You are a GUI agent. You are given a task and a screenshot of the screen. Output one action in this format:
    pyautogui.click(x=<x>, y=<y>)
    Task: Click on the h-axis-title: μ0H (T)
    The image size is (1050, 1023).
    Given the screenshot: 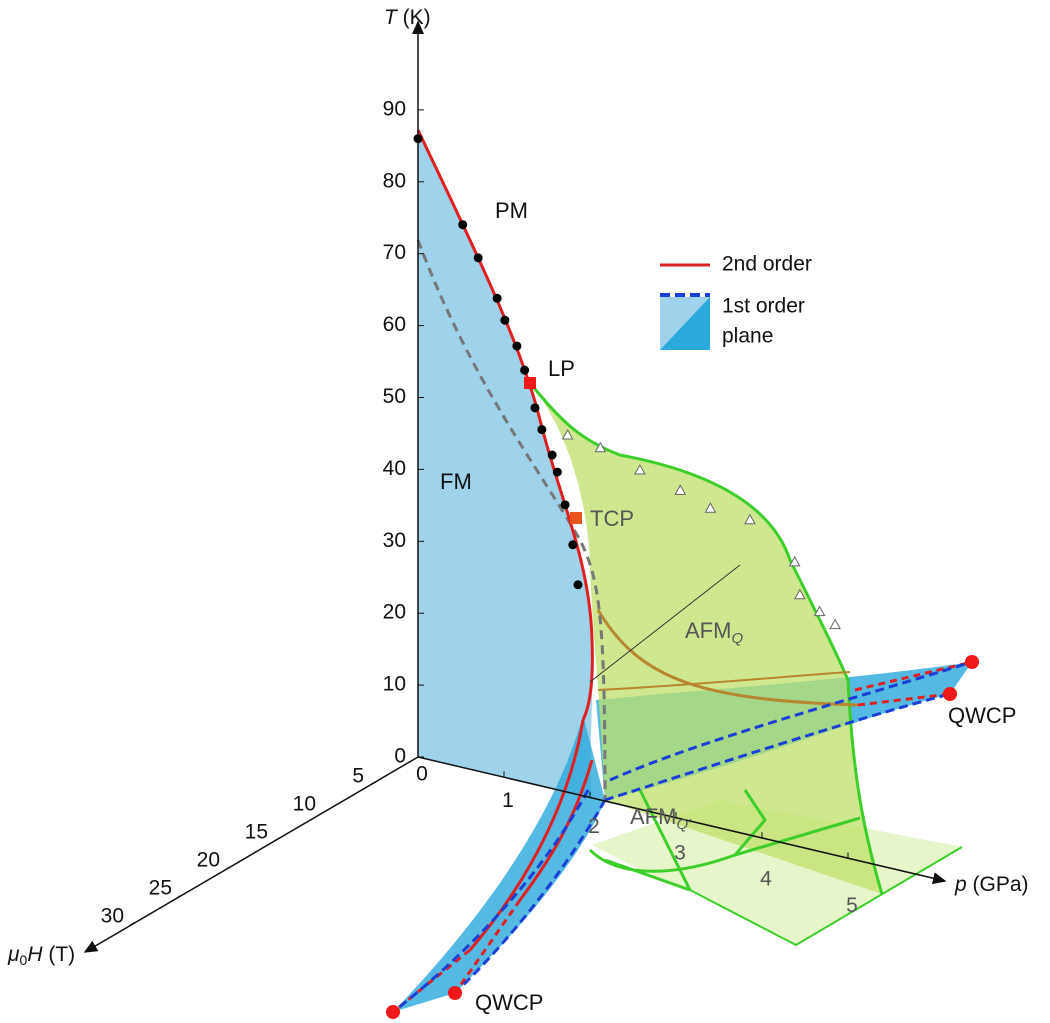 What is the action you would take?
    pyautogui.click(x=41, y=955)
    